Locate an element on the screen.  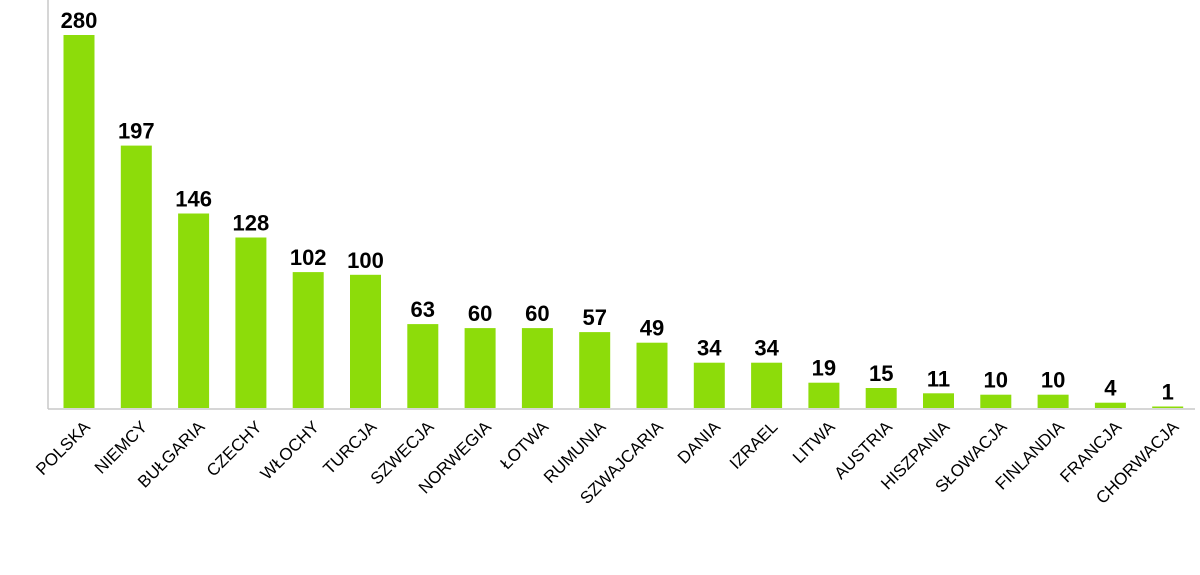
bar-francja is located at coordinates (1110, 405).